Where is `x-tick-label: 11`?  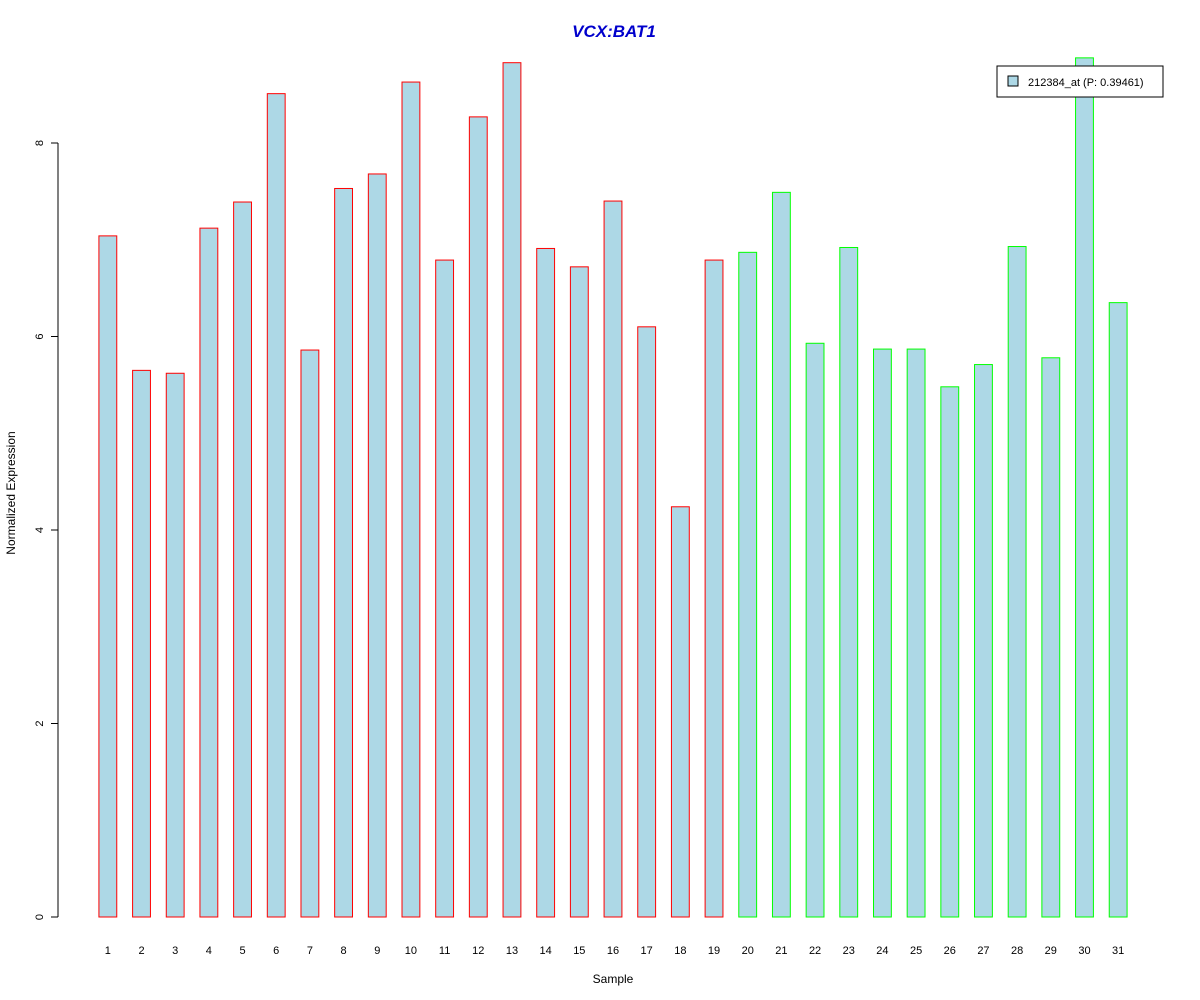 x-tick-label: 11 is located at coordinates (444, 951).